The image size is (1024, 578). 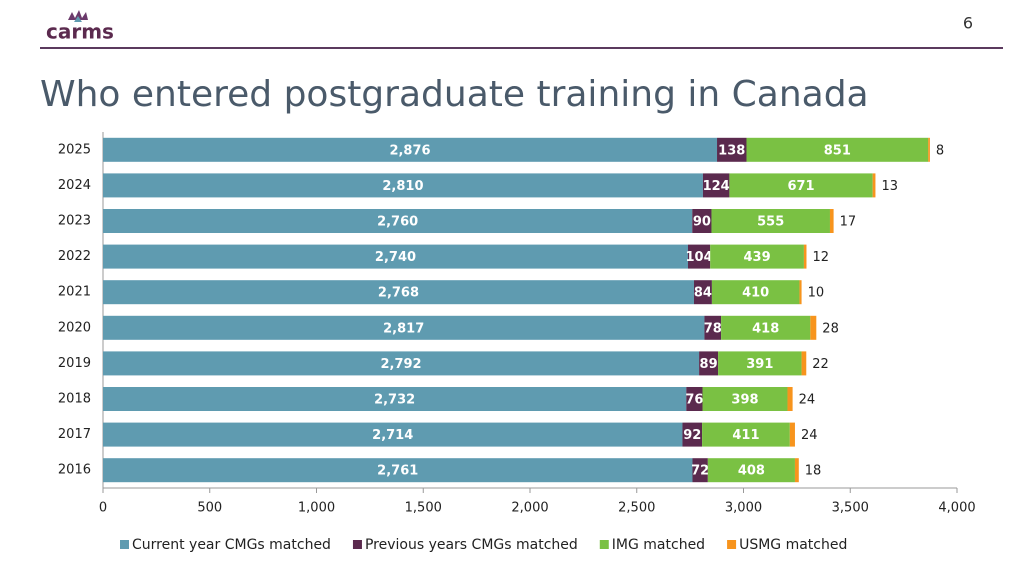 I want to click on value-label: 408, so click(x=751, y=471).